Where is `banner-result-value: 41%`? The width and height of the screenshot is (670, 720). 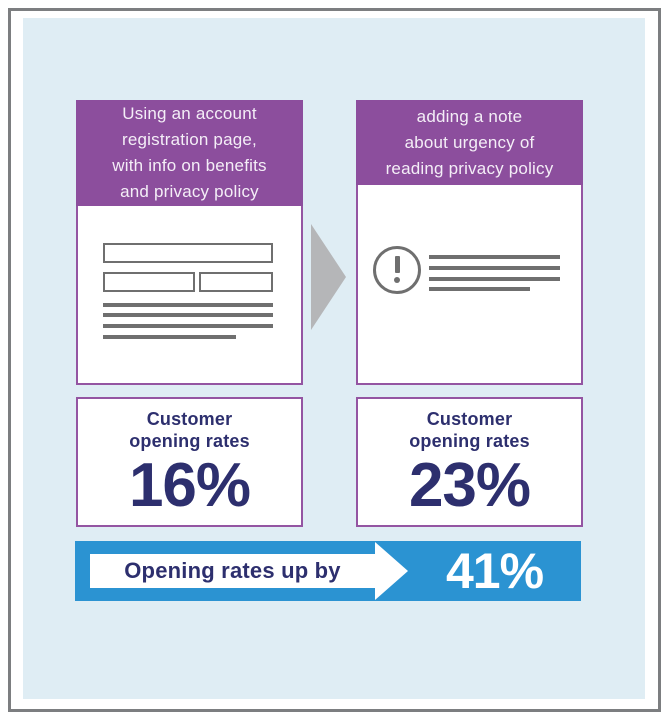 banner-result-value: 41% is located at coordinates (494, 571).